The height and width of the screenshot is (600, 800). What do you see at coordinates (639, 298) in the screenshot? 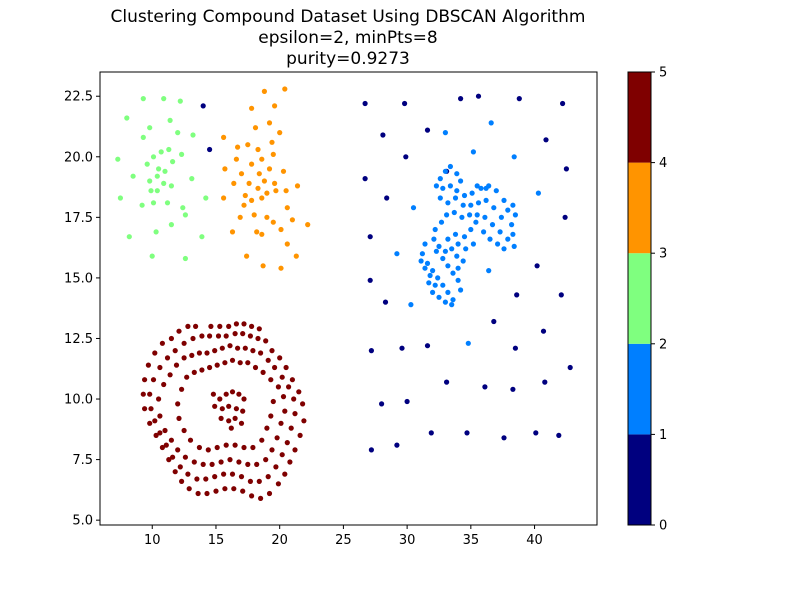
I see `colorbar-frame` at bounding box center [639, 298].